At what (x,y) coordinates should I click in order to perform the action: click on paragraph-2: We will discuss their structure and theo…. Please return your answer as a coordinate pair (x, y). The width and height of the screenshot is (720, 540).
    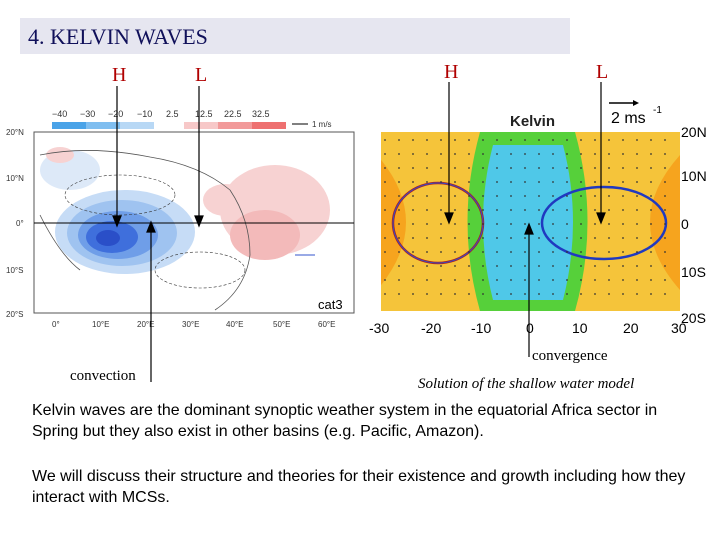
    Looking at the image, I should click on (359, 487).